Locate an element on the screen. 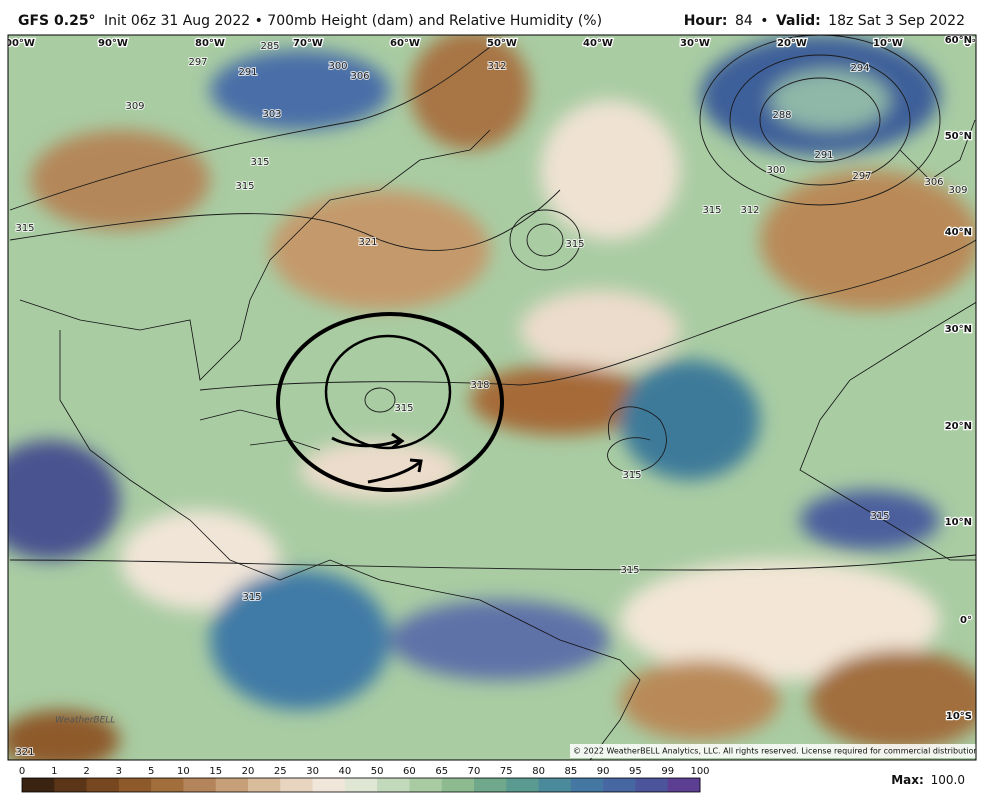 This screenshot has width=984, height=812. colorbar-tick-label: 75 is located at coordinates (506, 771).